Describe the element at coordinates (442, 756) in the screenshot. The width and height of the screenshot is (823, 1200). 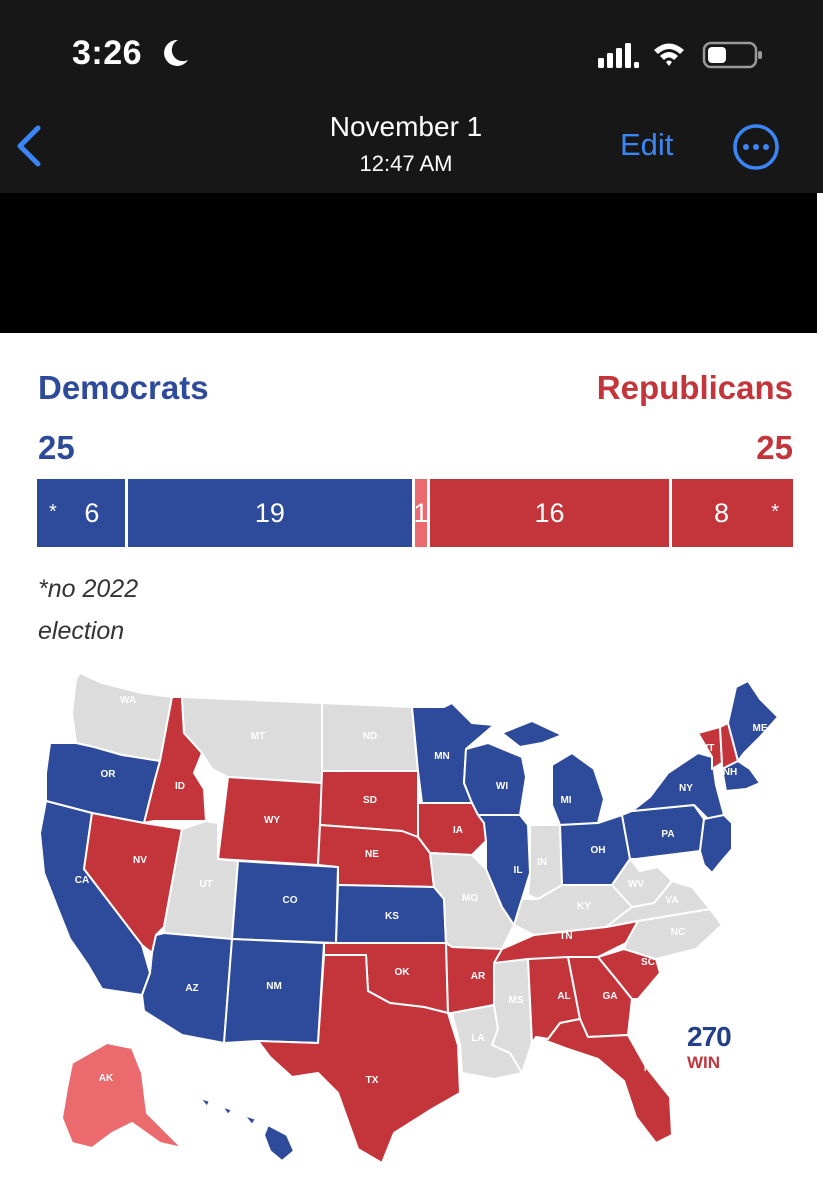
I see `state-label-mn: MN` at that location.